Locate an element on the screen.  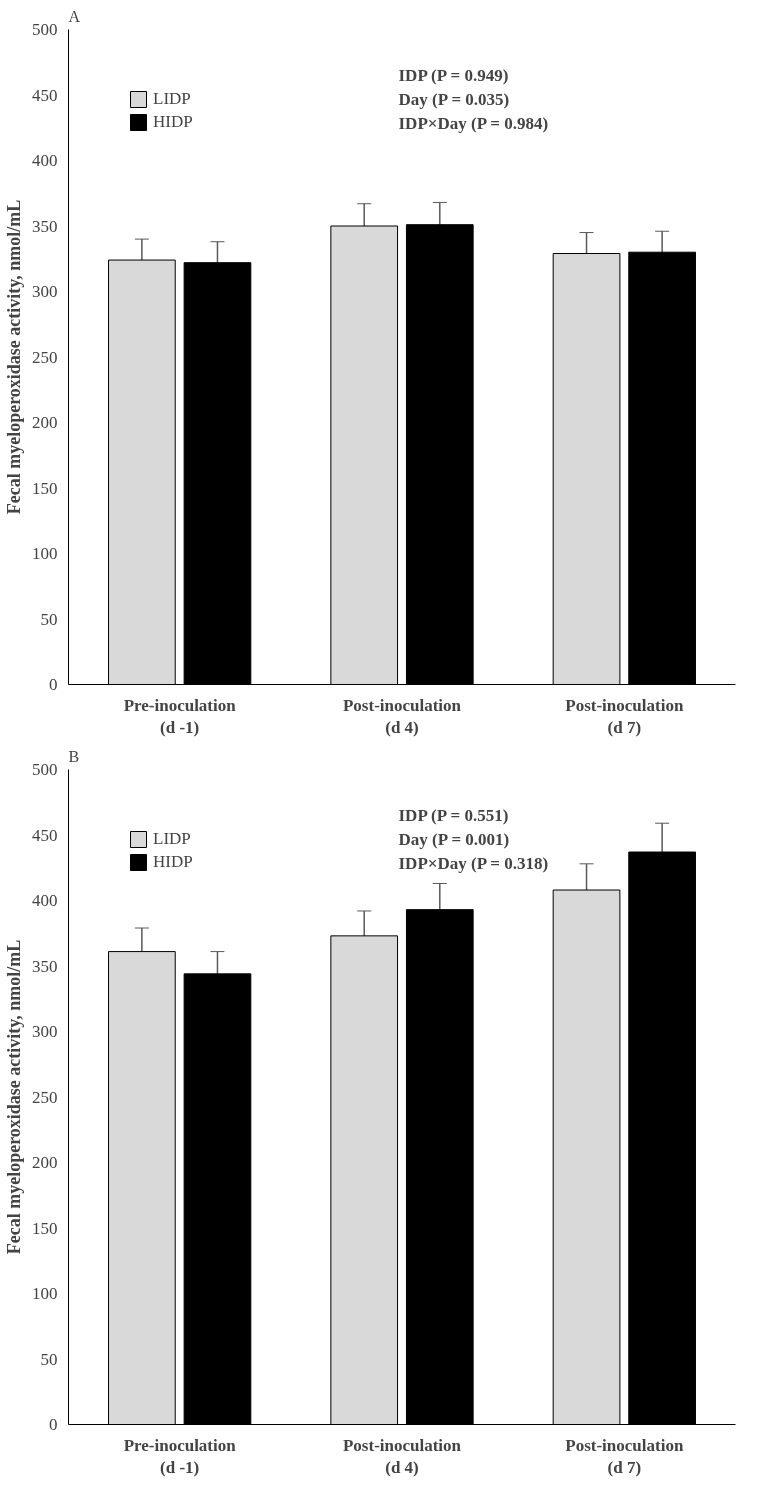
annotation: Day (P = 0.001) is located at coordinates (454, 839).